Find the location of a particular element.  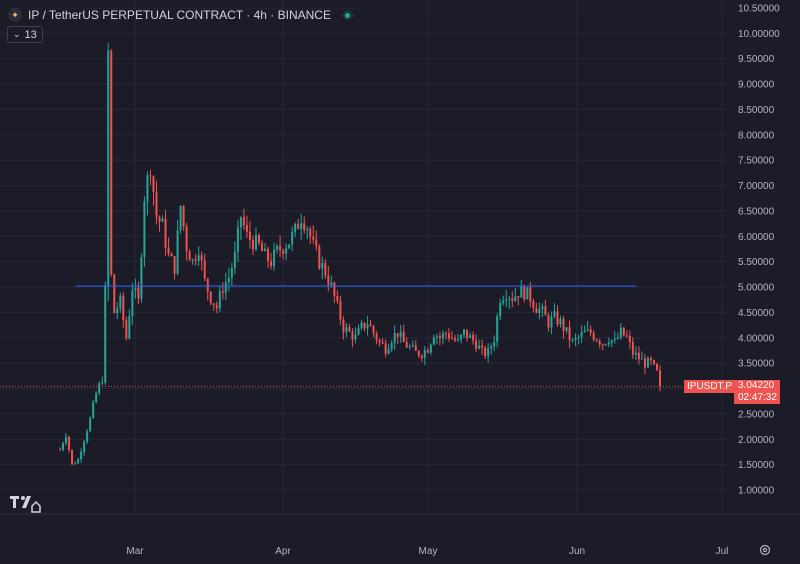

price-tick-label: 9.00000 is located at coordinates (756, 85).